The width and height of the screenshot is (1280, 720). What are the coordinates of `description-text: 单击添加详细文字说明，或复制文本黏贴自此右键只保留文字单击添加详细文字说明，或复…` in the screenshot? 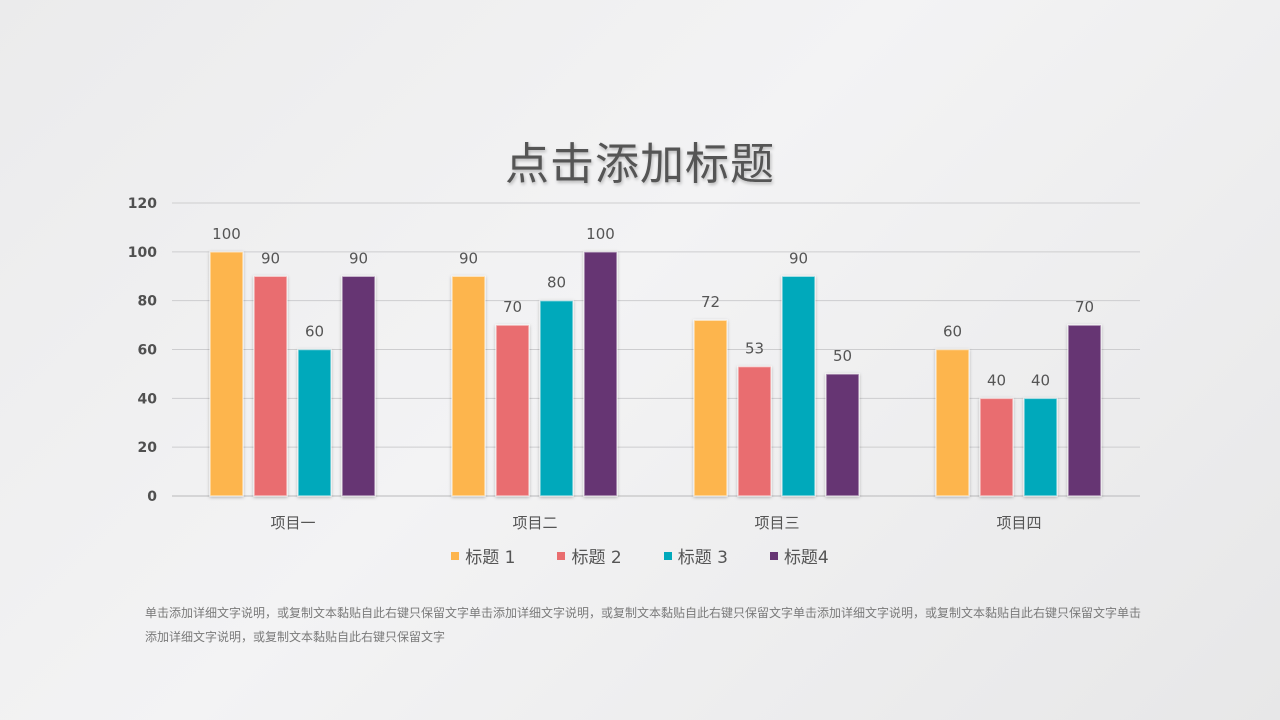 It's located at (643, 625).